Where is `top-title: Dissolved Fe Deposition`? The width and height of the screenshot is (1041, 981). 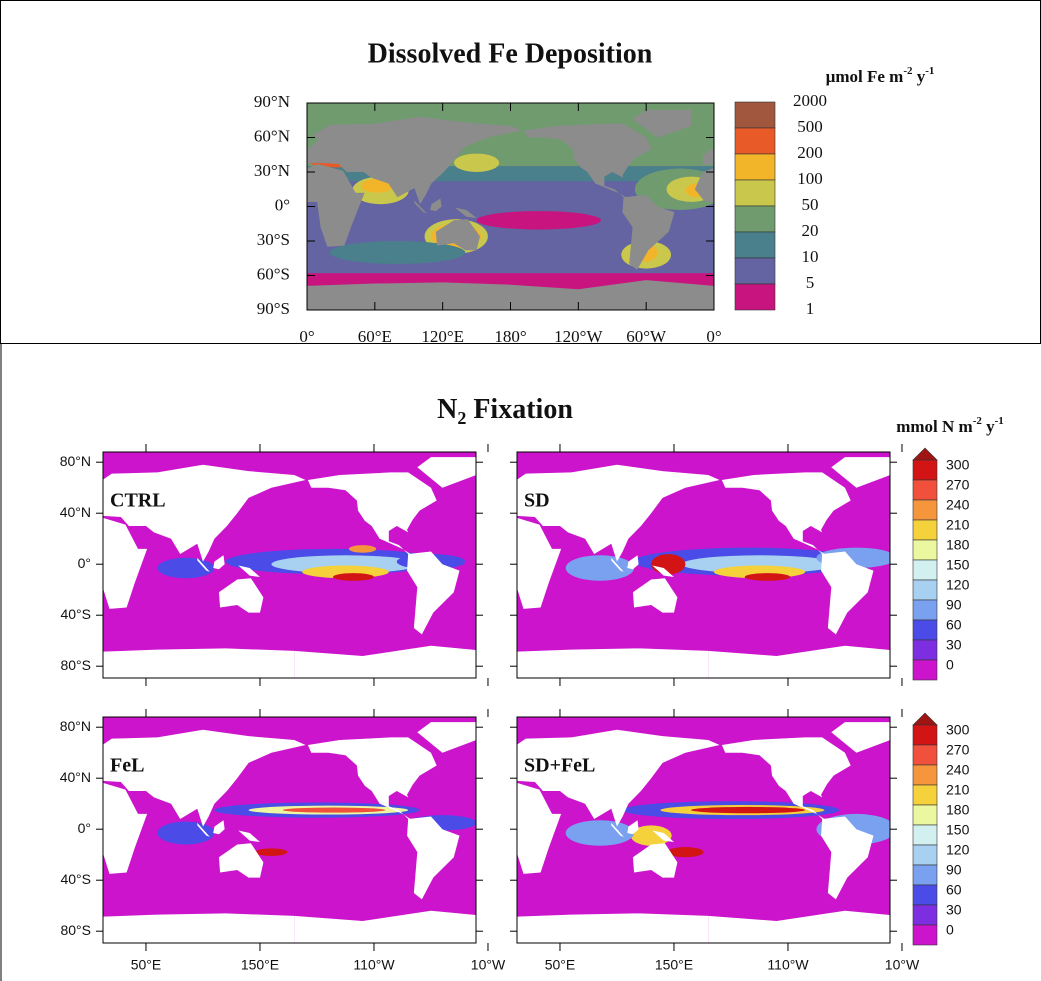
top-title: Dissolved Fe Deposition is located at coordinates (510, 53).